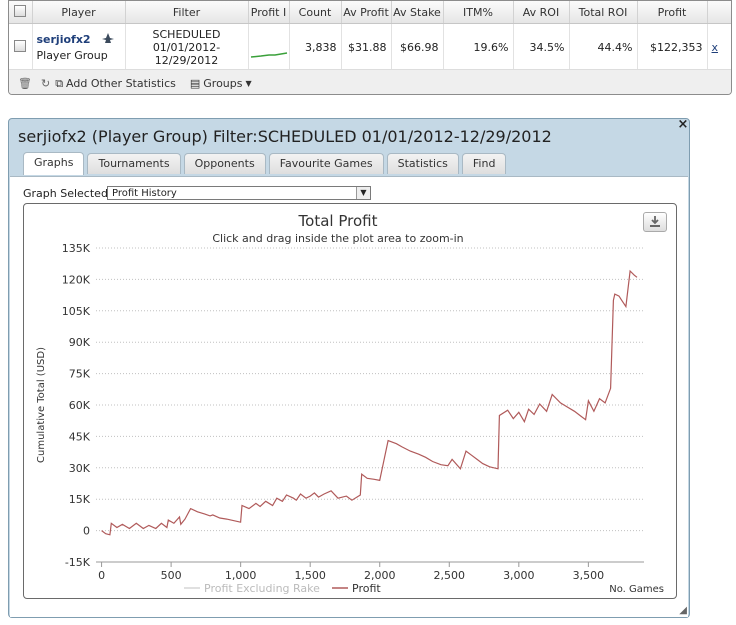 The width and height of the screenshot is (736, 625). What do you see at coordinates (315, 47) in the screenshot?
I see `count-value: 3,838` at bounding box center [315, 47].